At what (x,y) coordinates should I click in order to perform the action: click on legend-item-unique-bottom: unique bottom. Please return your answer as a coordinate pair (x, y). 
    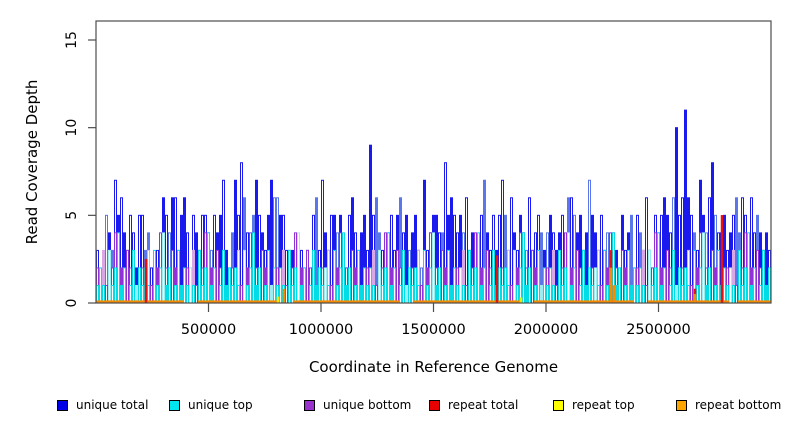
    Looking at the image, I should click on (357, 405).